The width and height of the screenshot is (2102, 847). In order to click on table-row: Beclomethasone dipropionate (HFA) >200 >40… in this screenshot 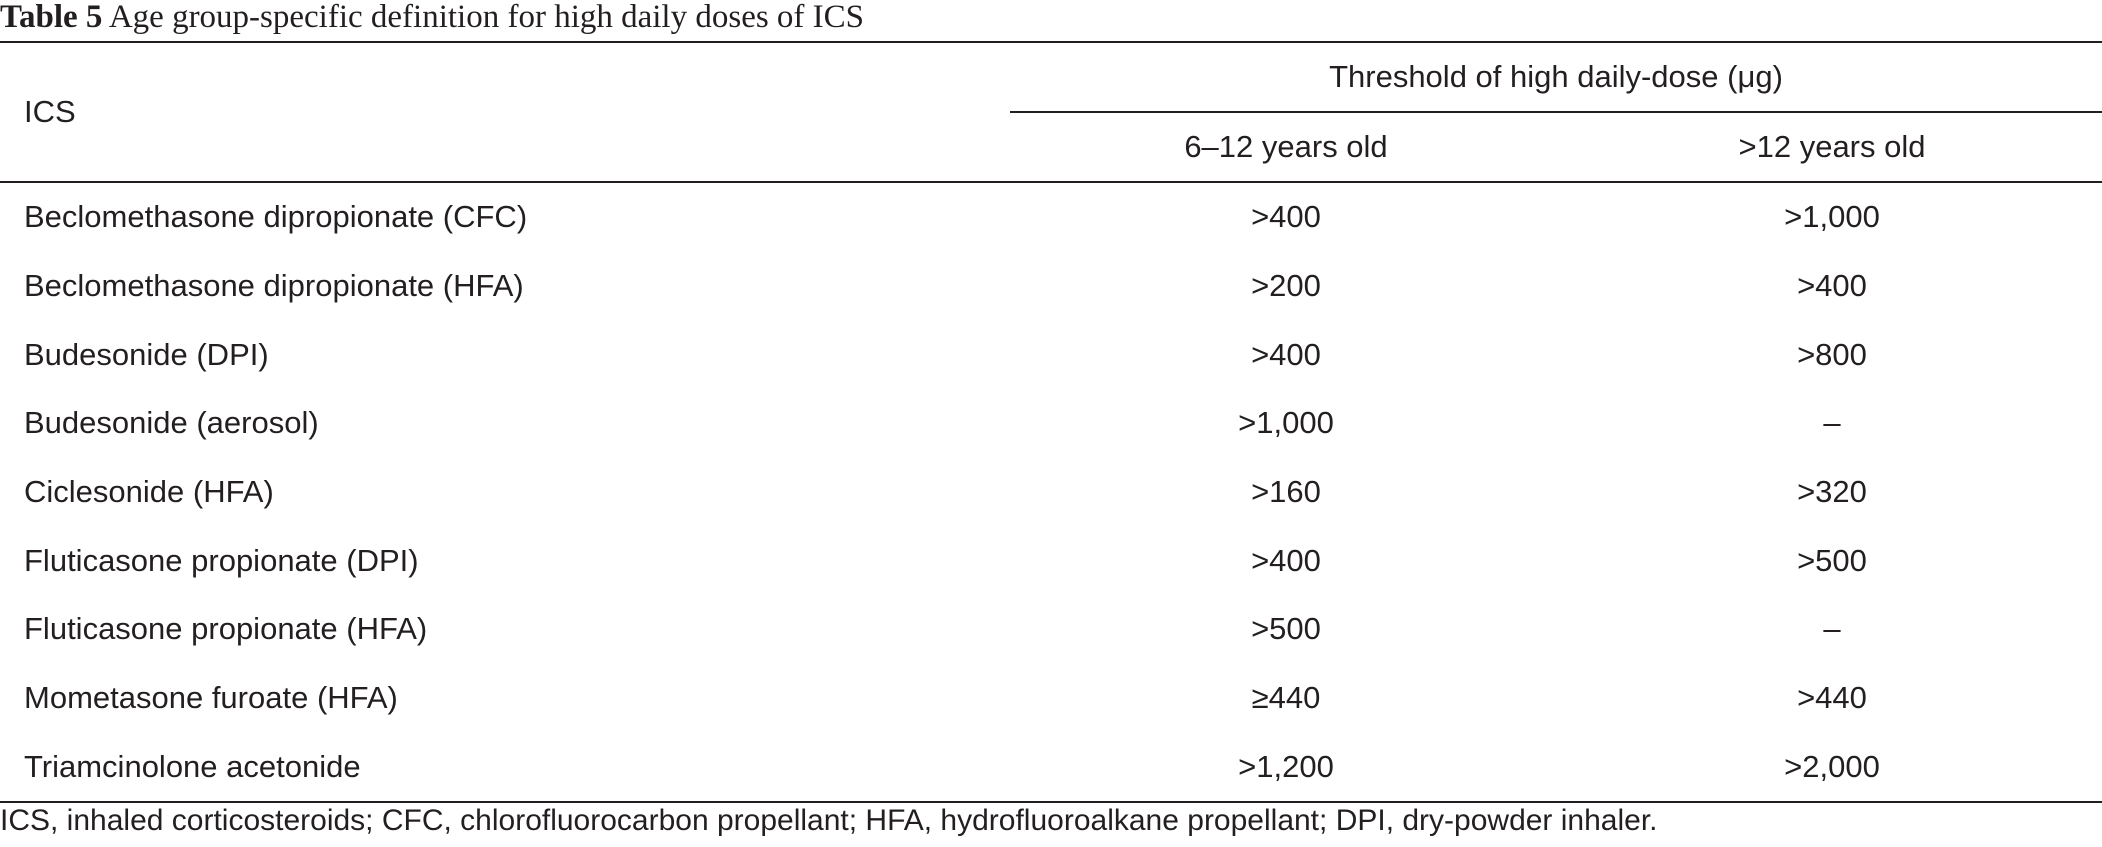, I will do `click(1051, 286)`.